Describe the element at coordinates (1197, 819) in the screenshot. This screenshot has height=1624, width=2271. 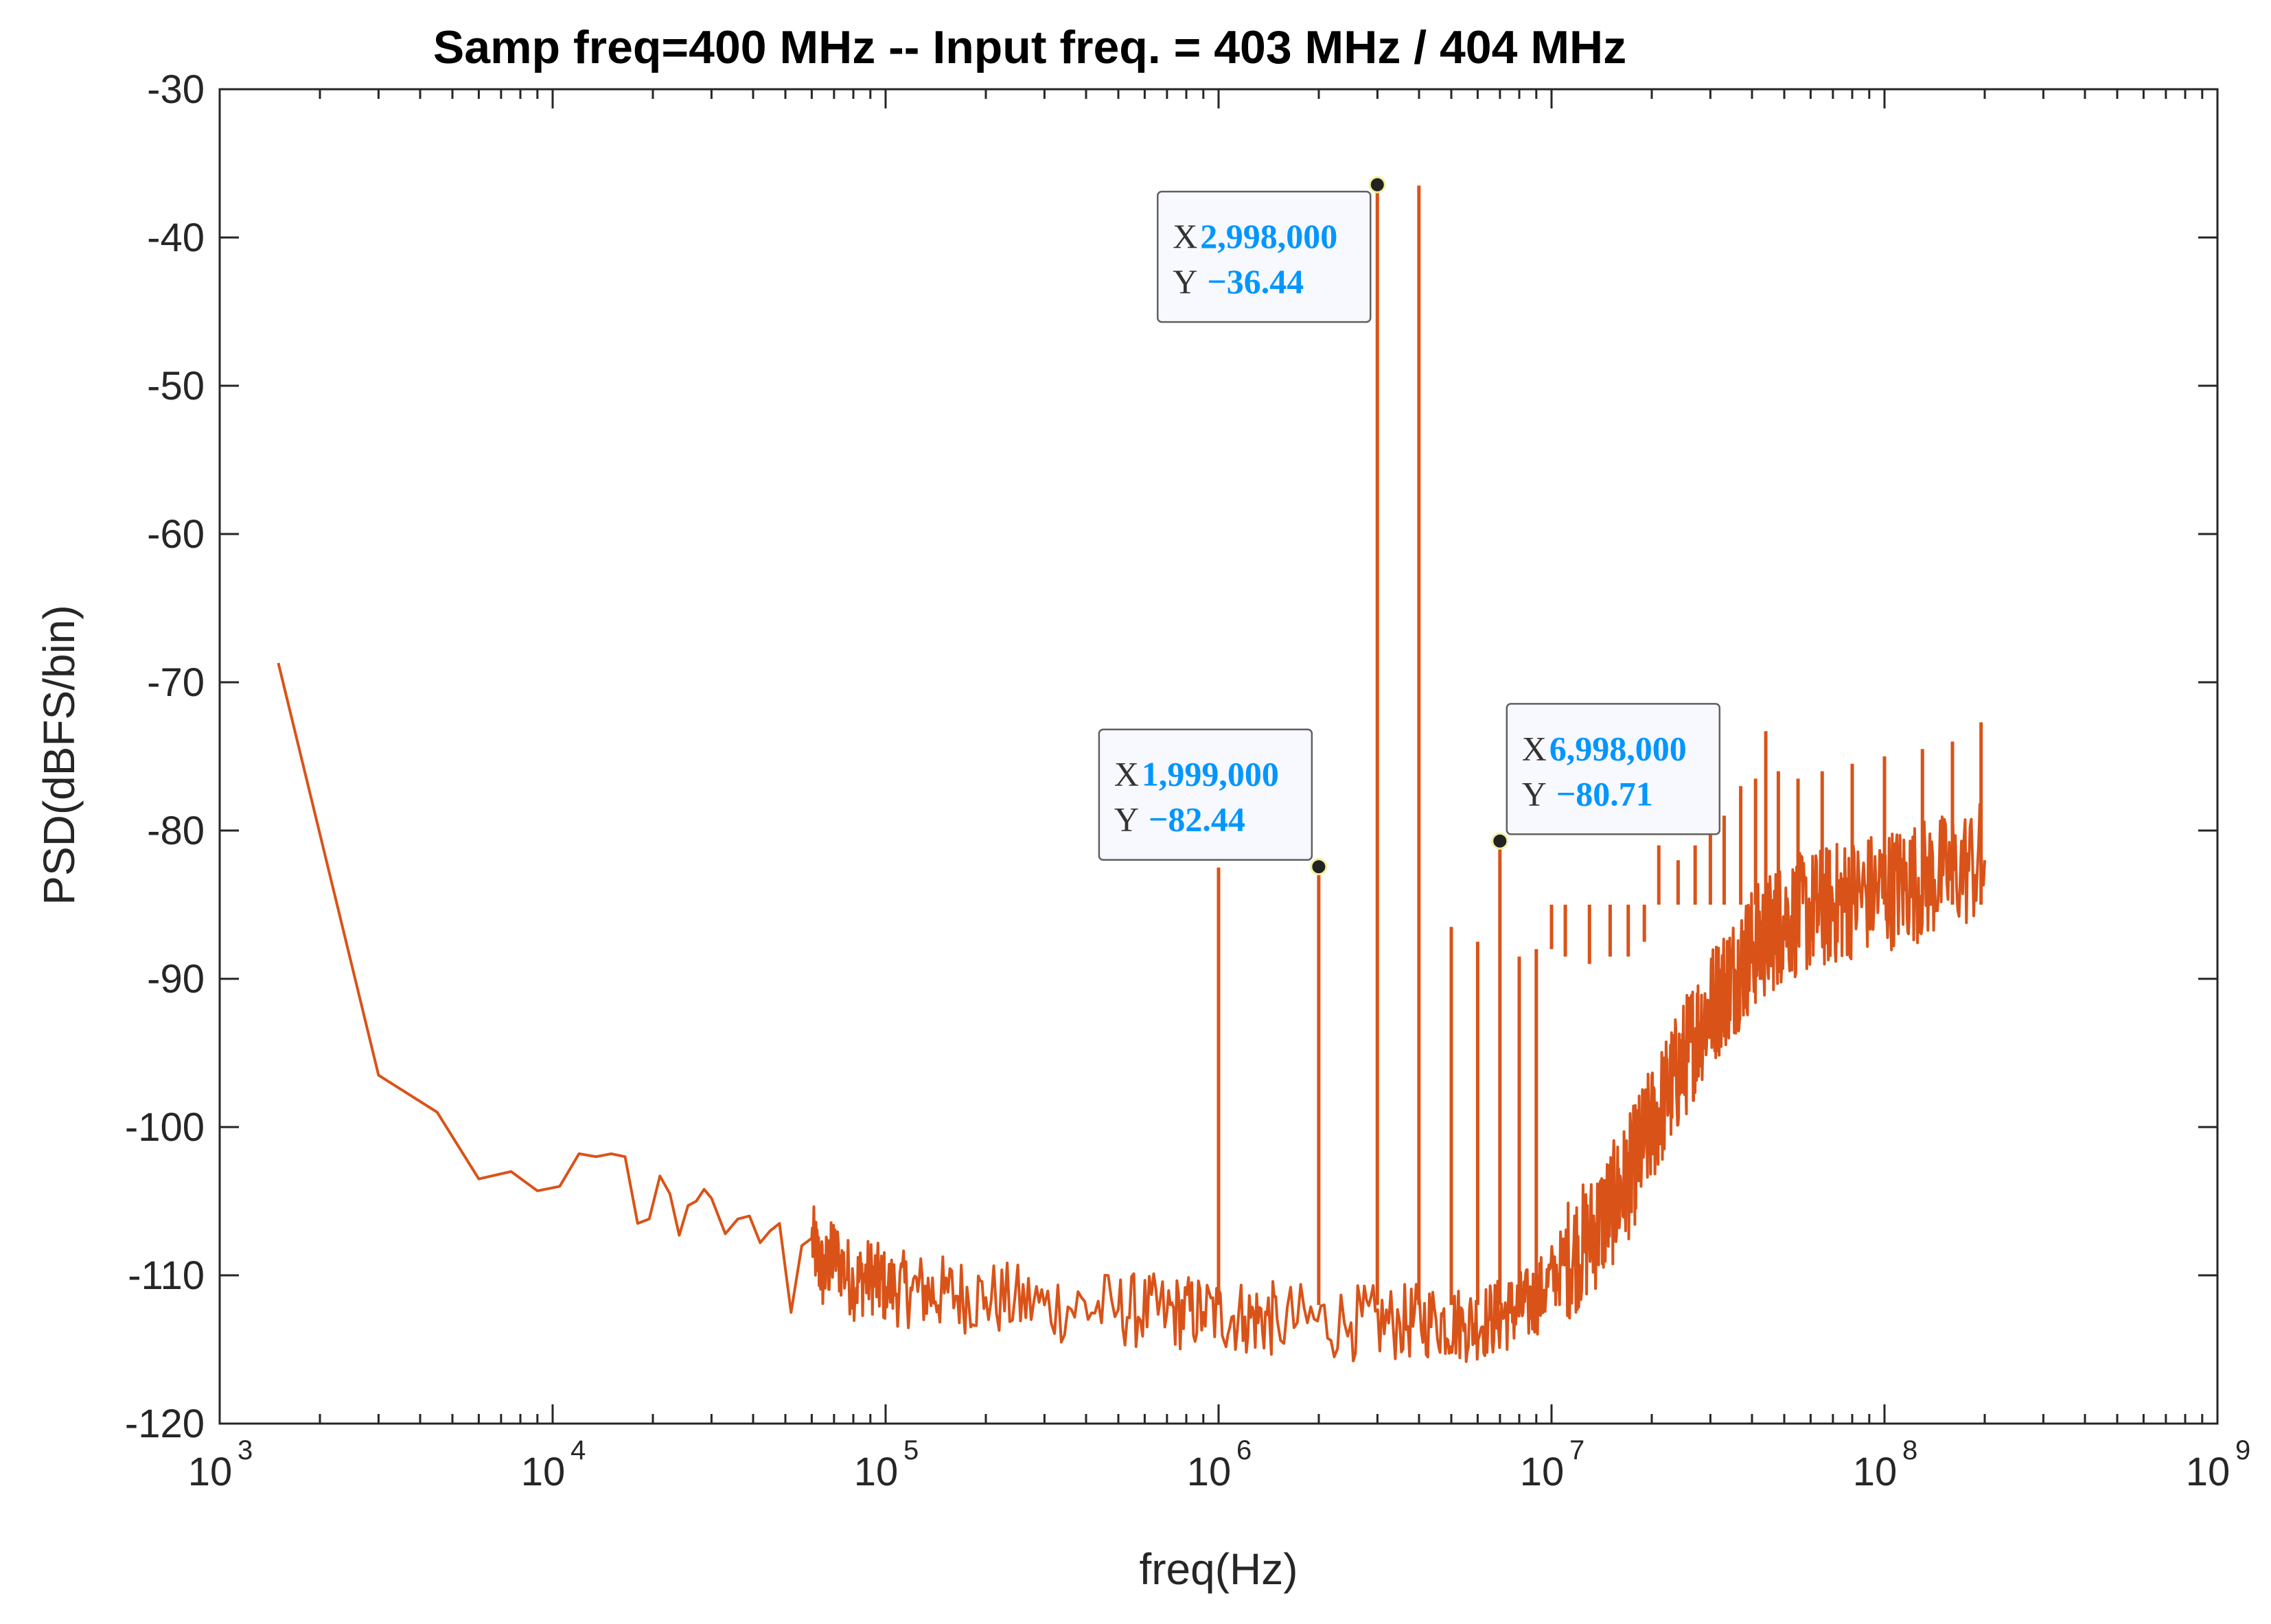
I see `datatip-y-value: −82.44` at that location.